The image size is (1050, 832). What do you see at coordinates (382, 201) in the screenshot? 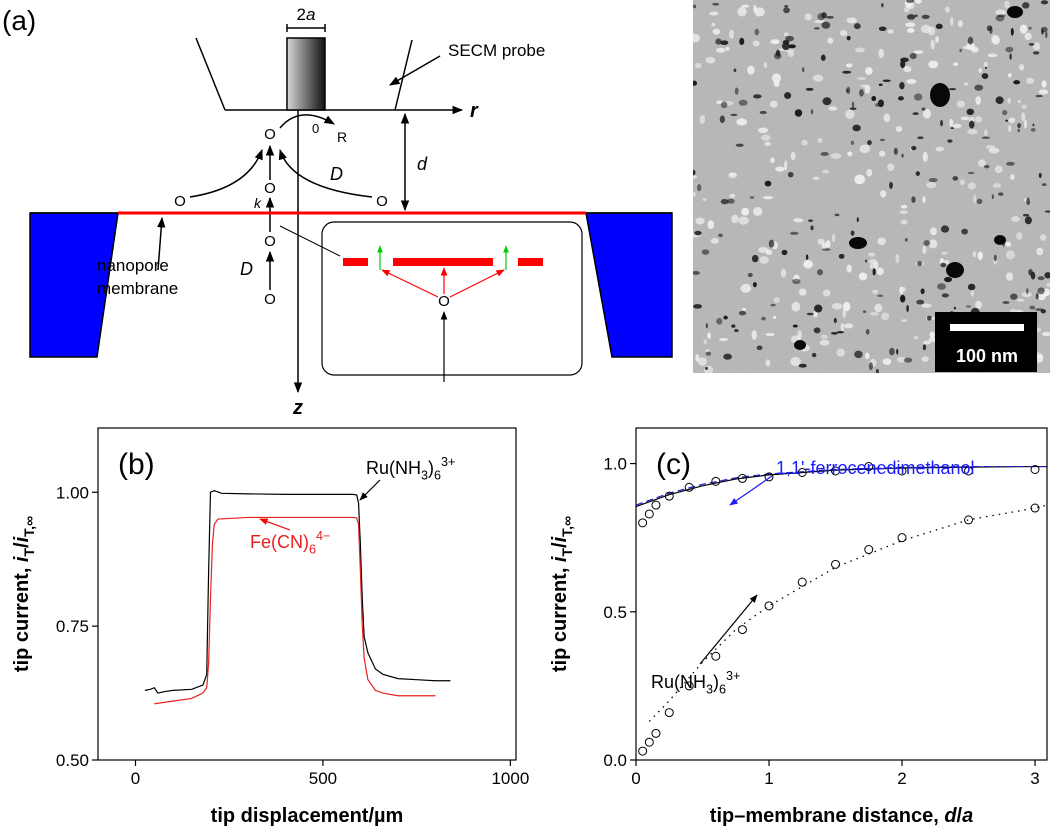
I see `species: O` at bounding box center [382, 201].